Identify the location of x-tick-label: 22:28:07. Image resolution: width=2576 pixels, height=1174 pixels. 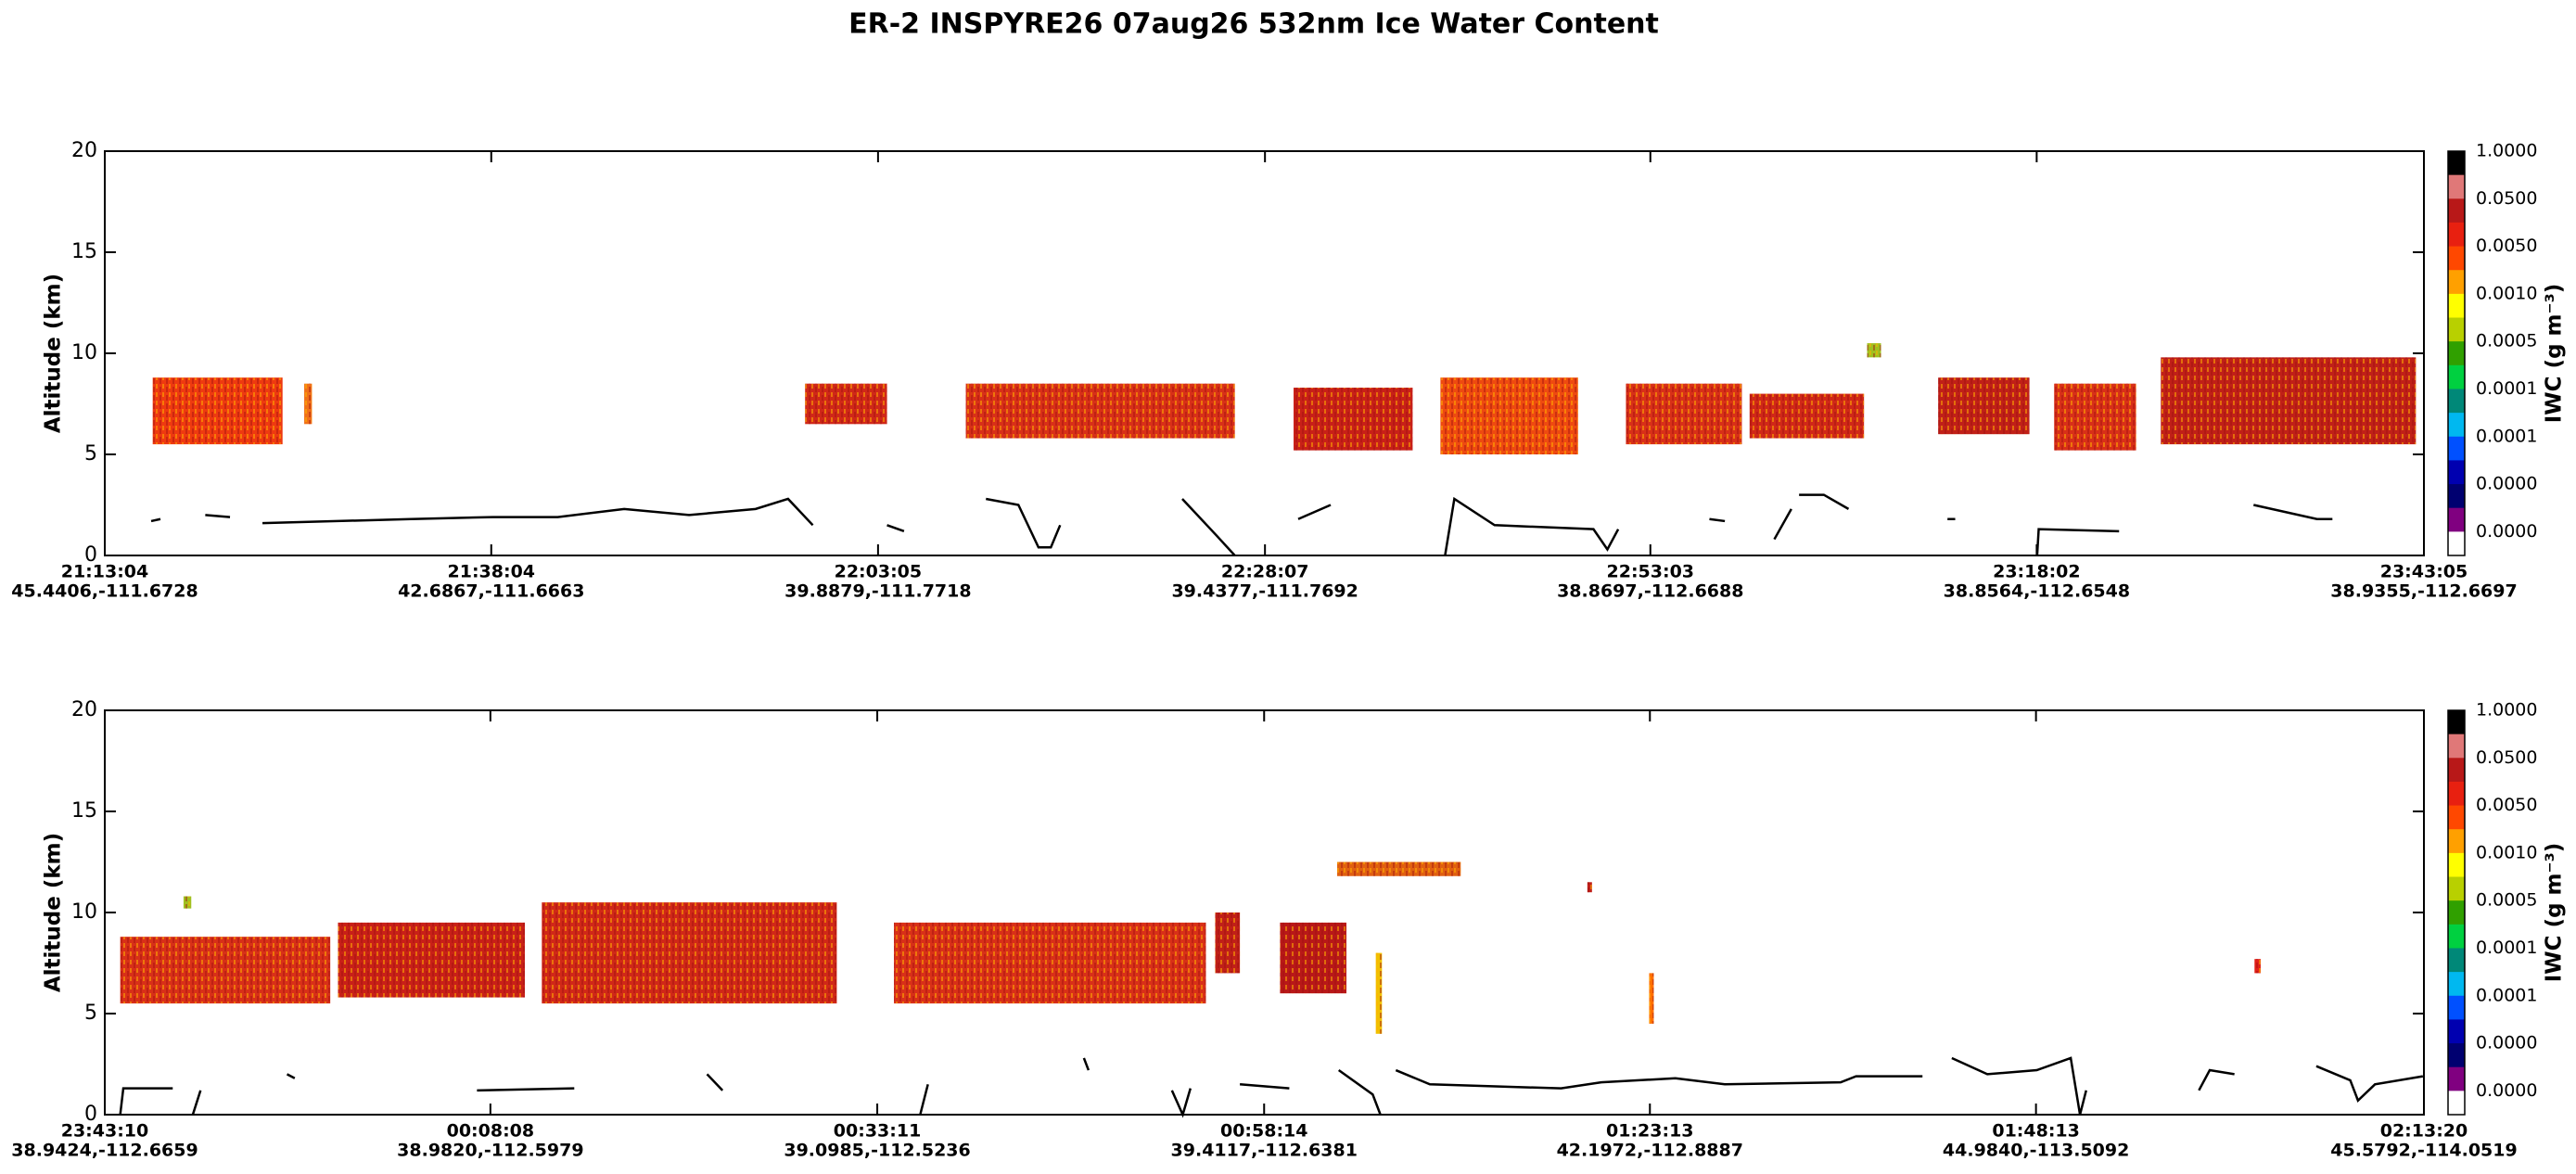
(1265, 572).